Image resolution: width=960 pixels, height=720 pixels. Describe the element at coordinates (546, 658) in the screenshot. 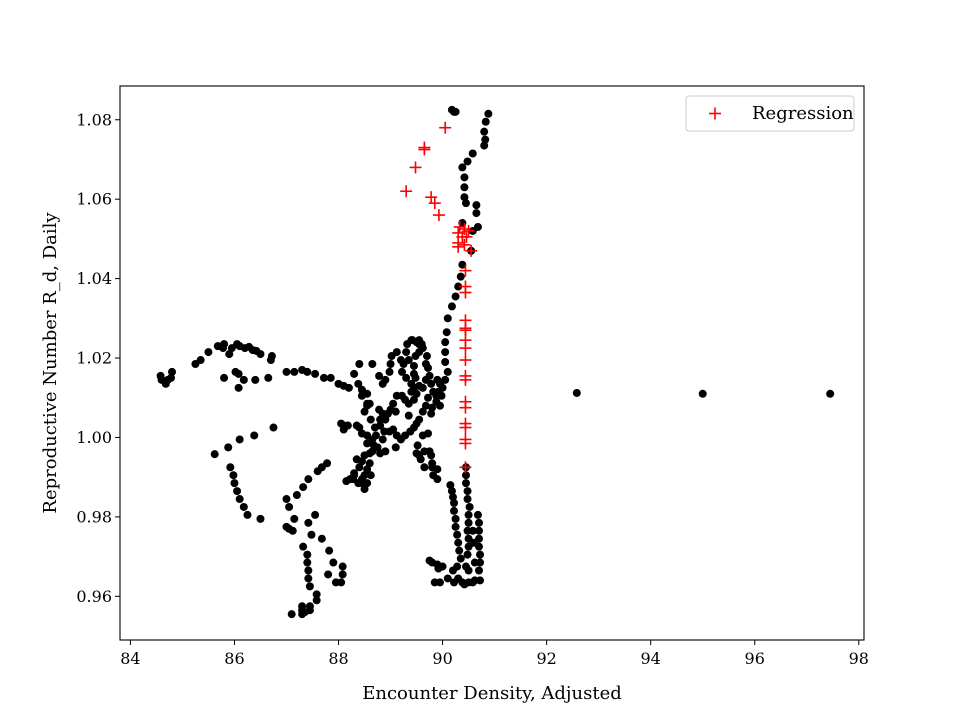

I see `x-tick-label: 92` at that location.